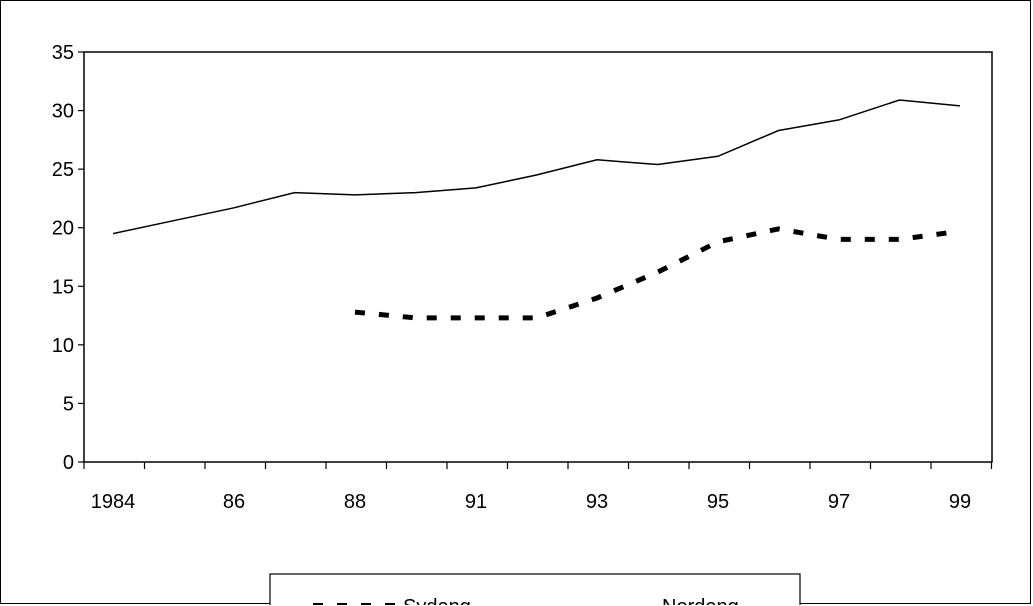 This screenshot has width=1033, height=606. What do you see at coordinates (718, 502) in the screenshot?
I see `x-tick-label: 95` at bounding box center [718, 502].